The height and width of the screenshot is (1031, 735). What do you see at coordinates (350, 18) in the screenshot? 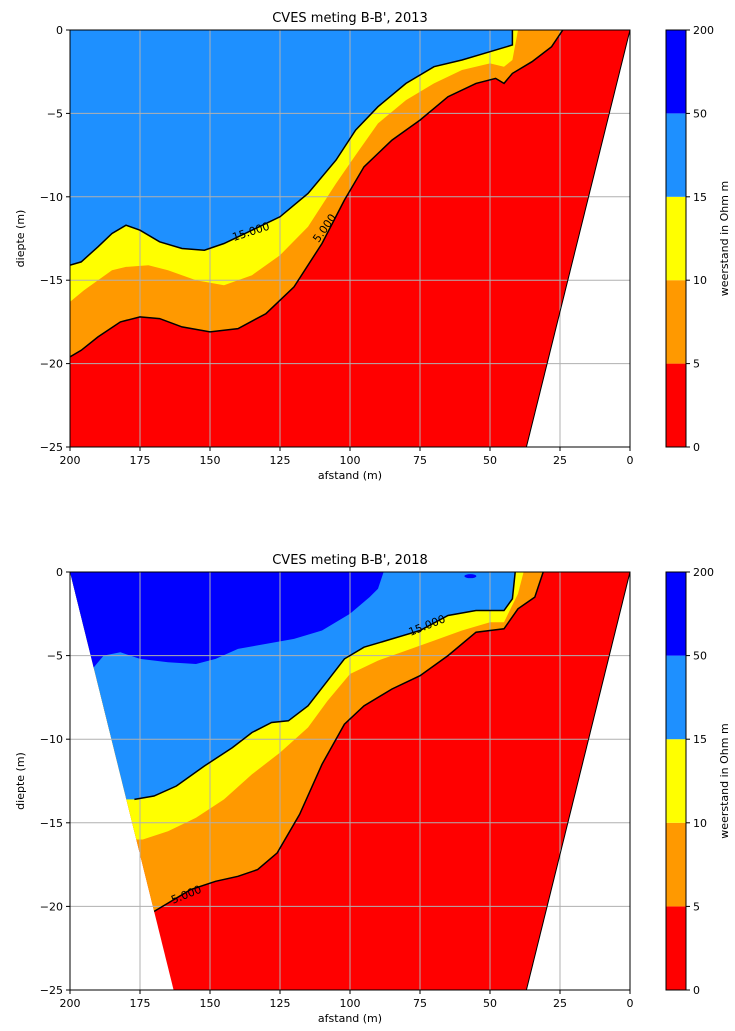
I see `chart-title: CVES meting B-B', 2013` at bounding box center [350, 18].